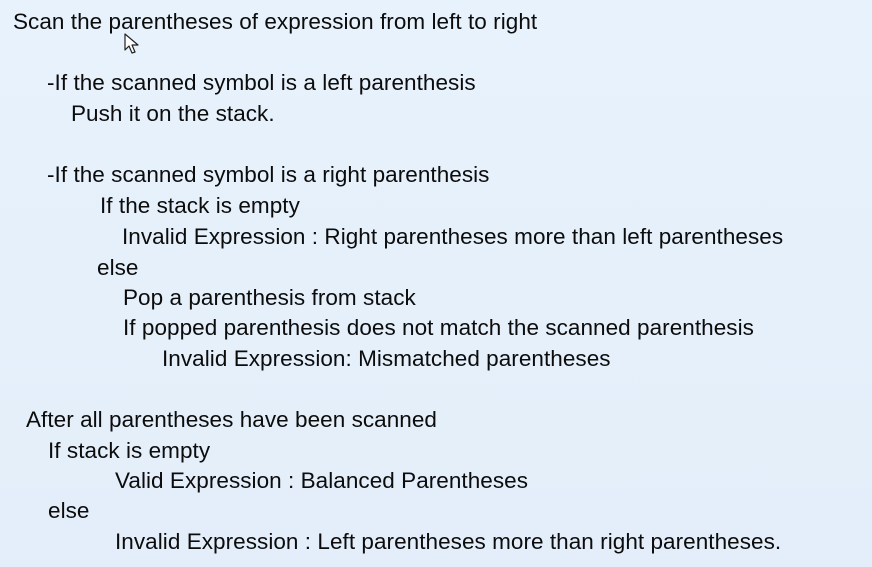  Describe the element at coordinates (131, 43) in the screenshot. I see `mouse-pointer-icon` at that location.